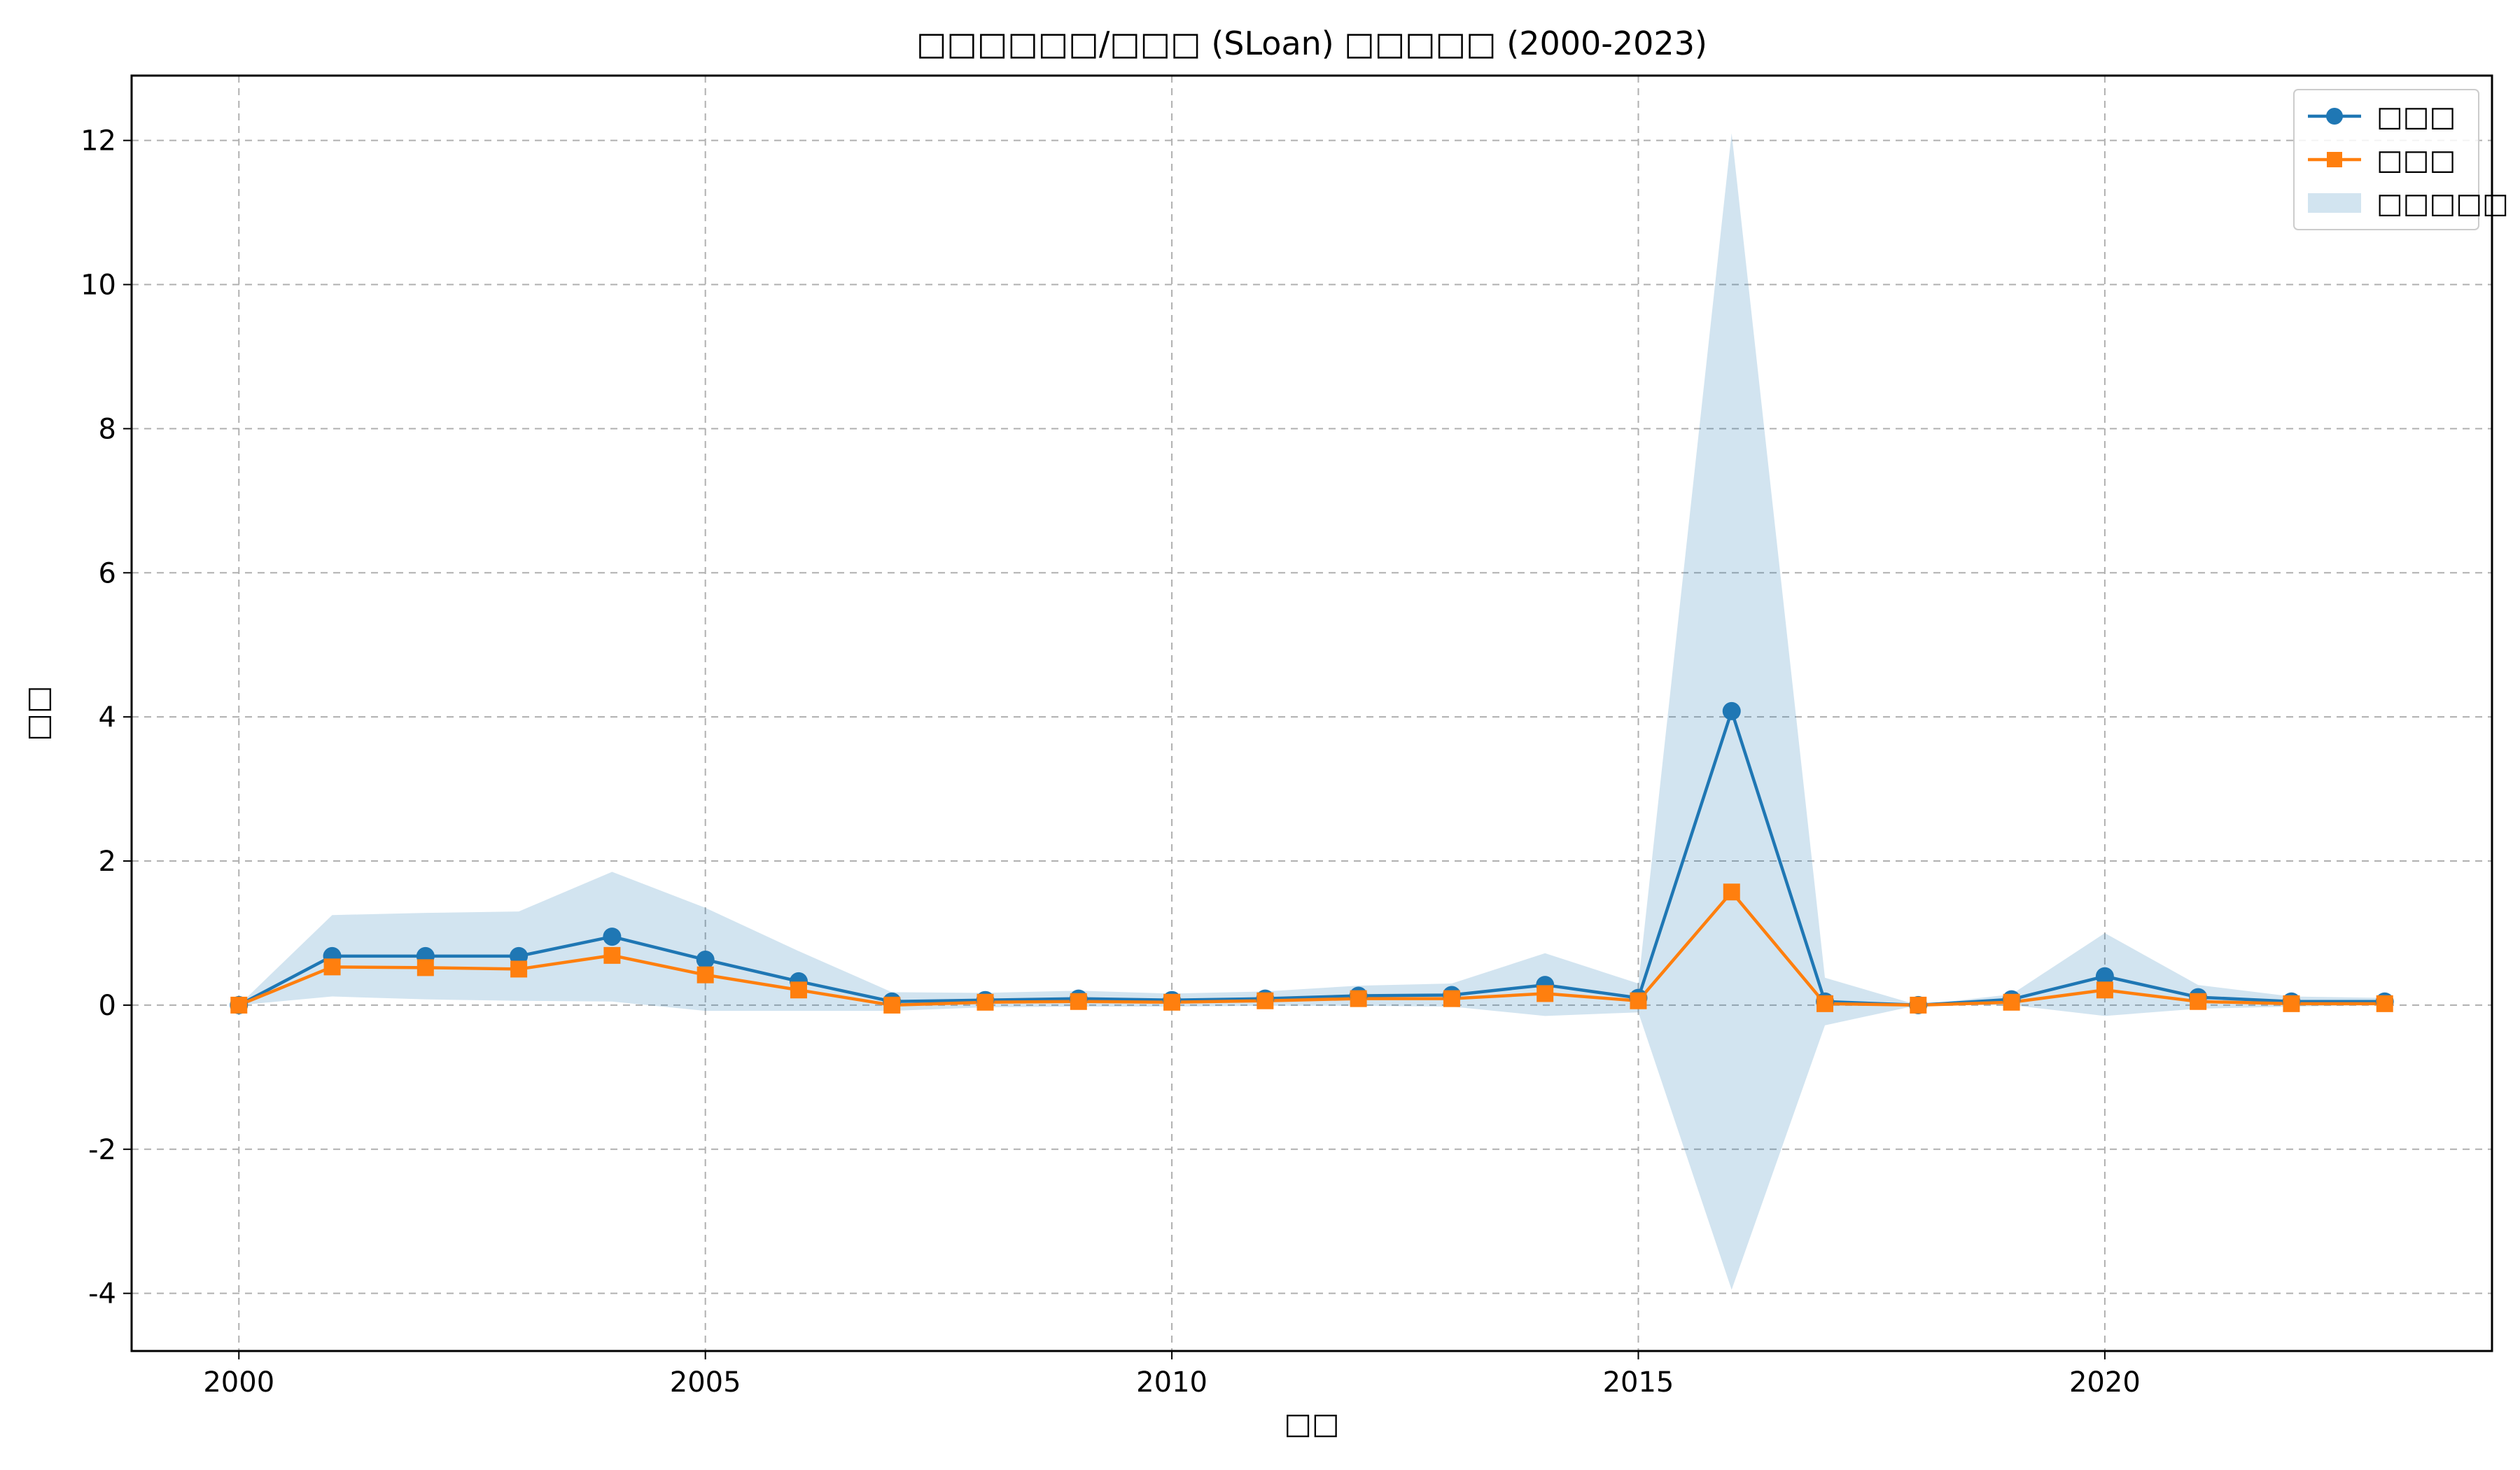 The image size is (2520, 1470). What do you see at coordinates (37, 713) in the screenshot?
I see `y-axis-label: □□` at bounding box center [37, 713].